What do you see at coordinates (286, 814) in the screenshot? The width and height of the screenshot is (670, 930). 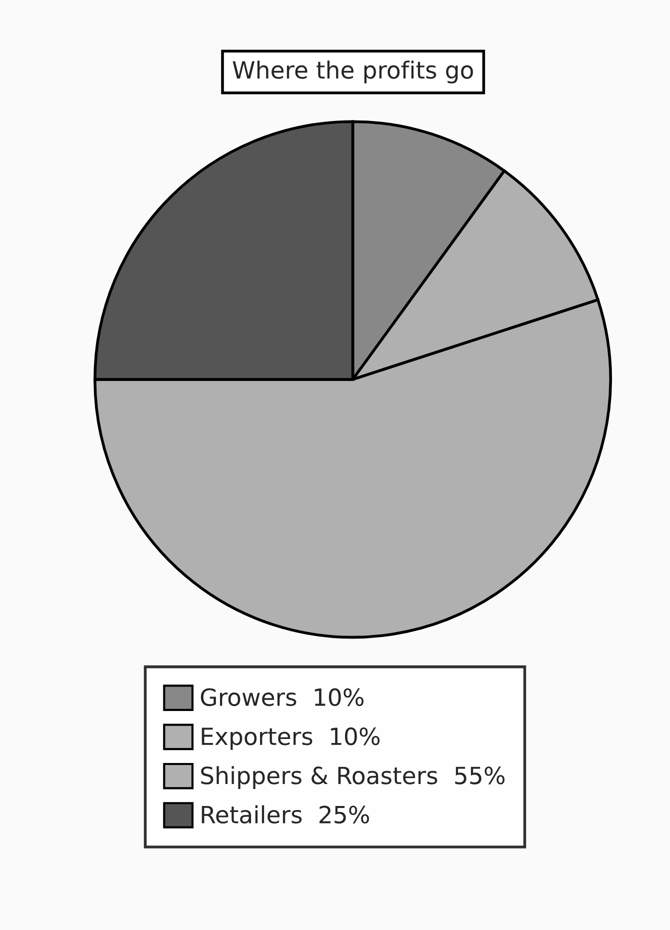 I see `legend-label: Retailers 25%` at bounding box center [286, 814].